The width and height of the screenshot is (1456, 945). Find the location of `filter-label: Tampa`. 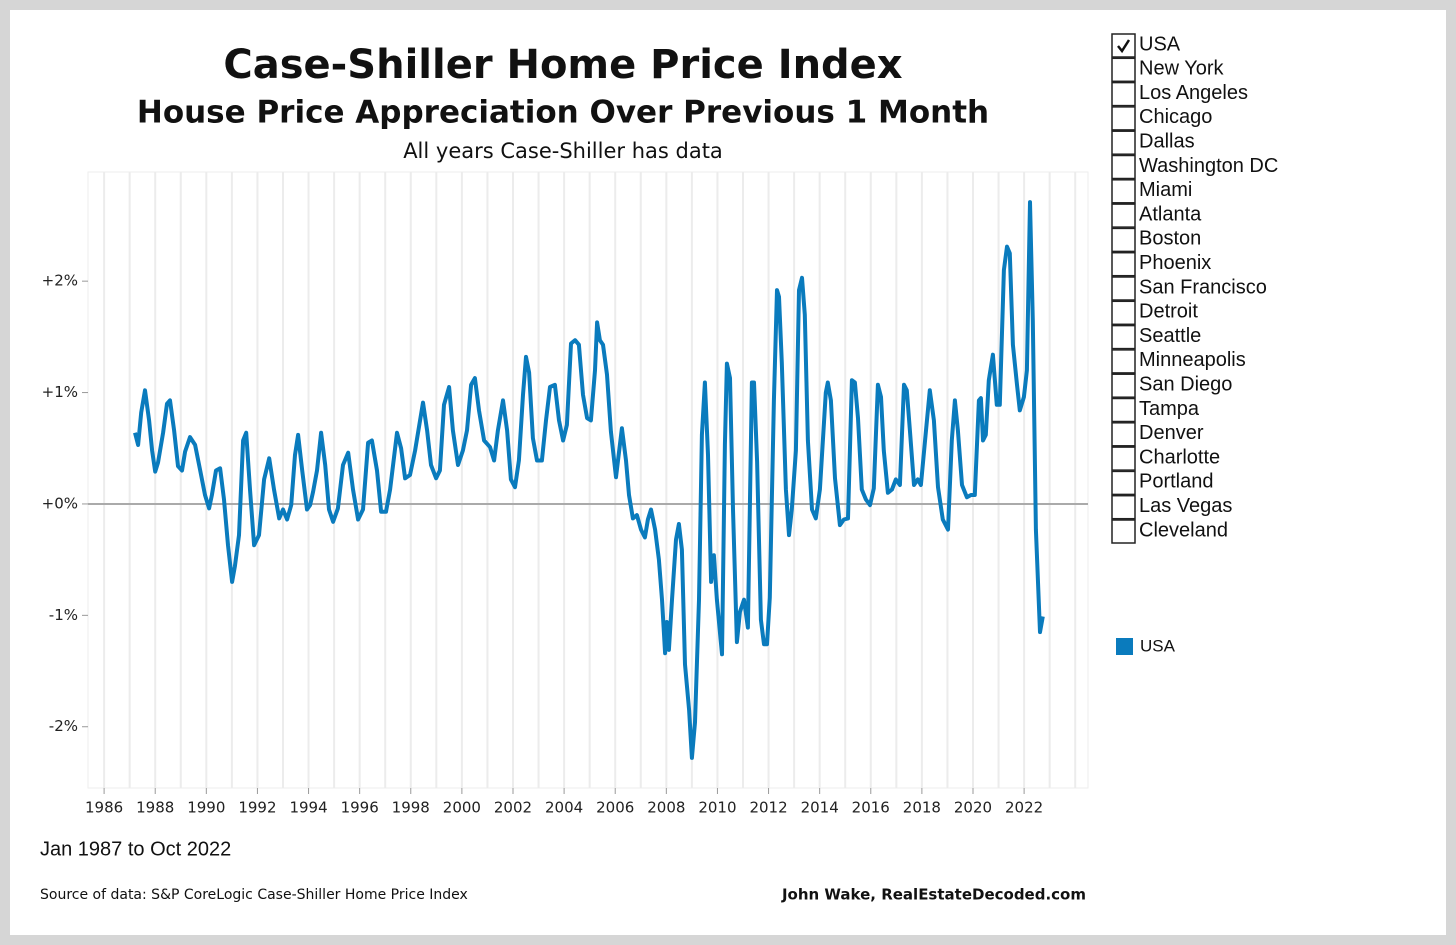

filter-label: Tampa is located at coordinates (1169, 409).